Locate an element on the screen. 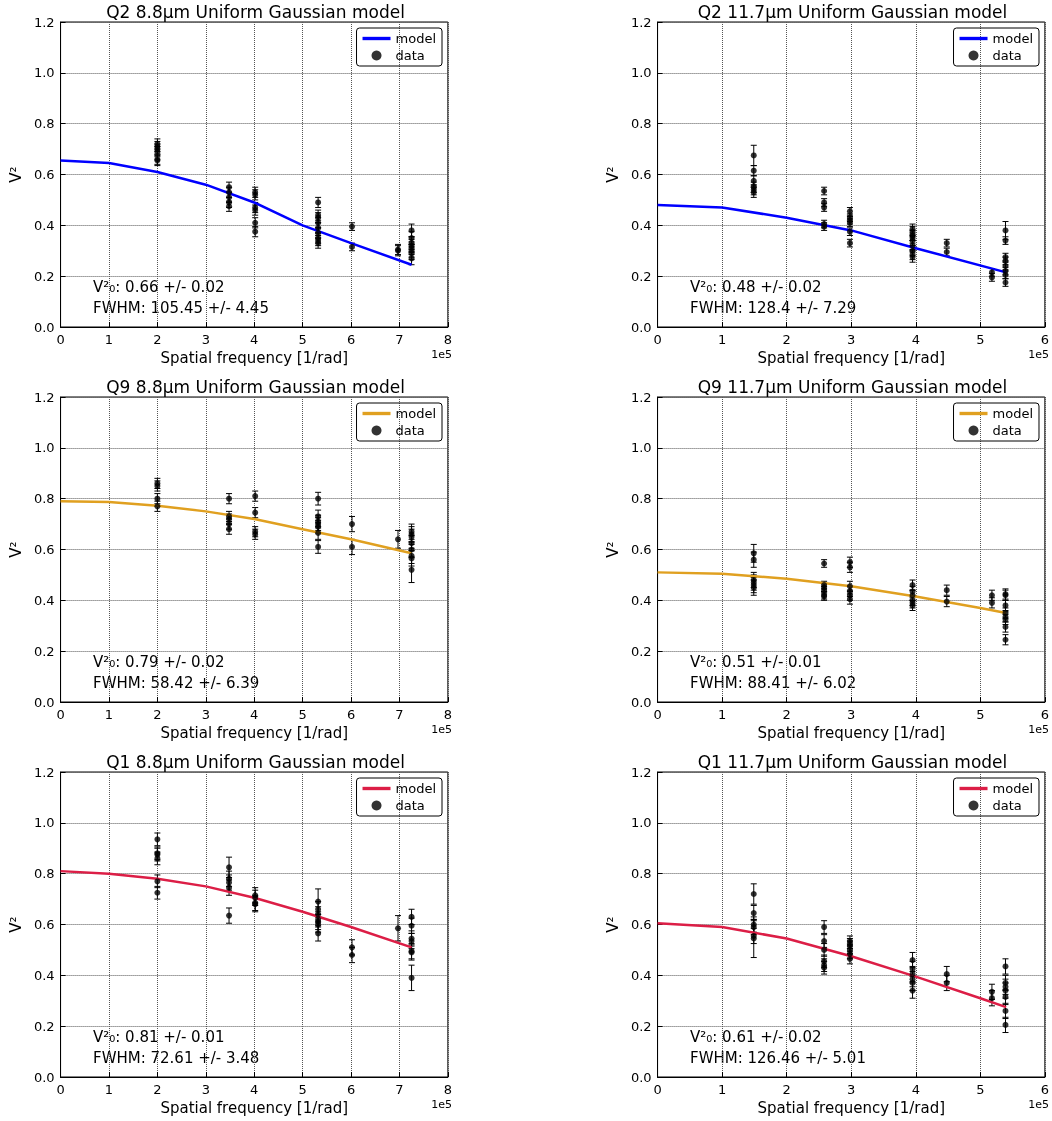 Image resolution: width=1052 pixels, height=1121 pixels. annotation: FWHM: 72.61 +/- 3.48 is located at coordinates (176, 1057).